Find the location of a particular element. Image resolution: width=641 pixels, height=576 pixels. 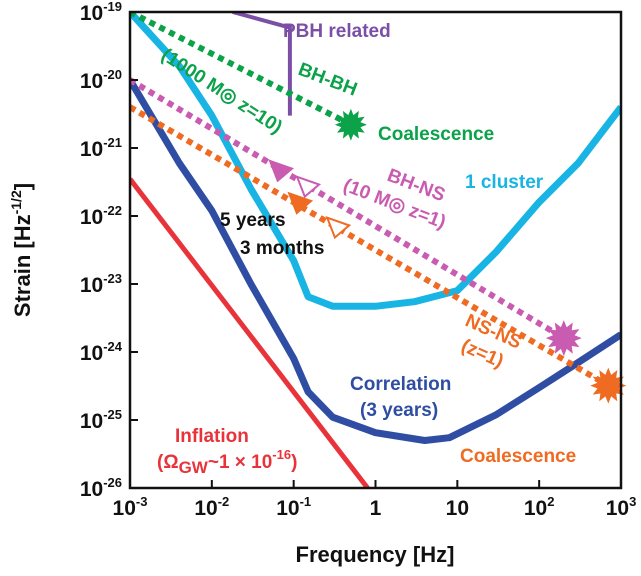

y-axis-title-exp: -1/2 is located at coordinates (16, 202).